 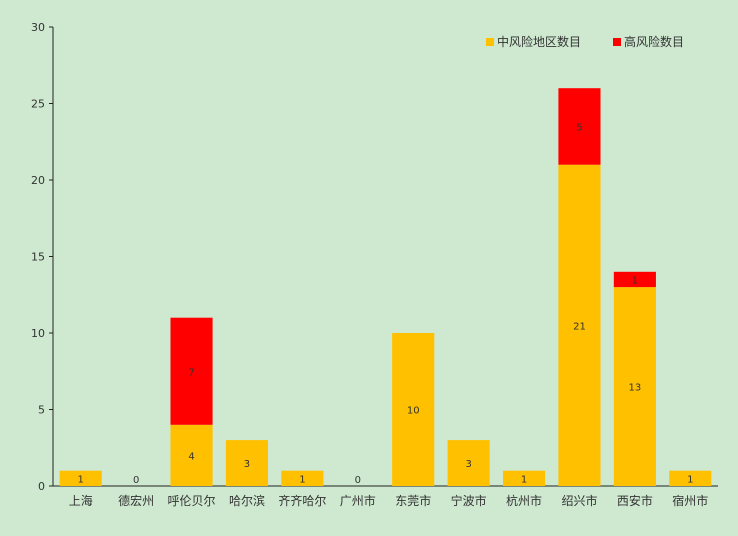 I want to click on x-tick-label: 呼伦贝尔, so click(x=192, y=500).